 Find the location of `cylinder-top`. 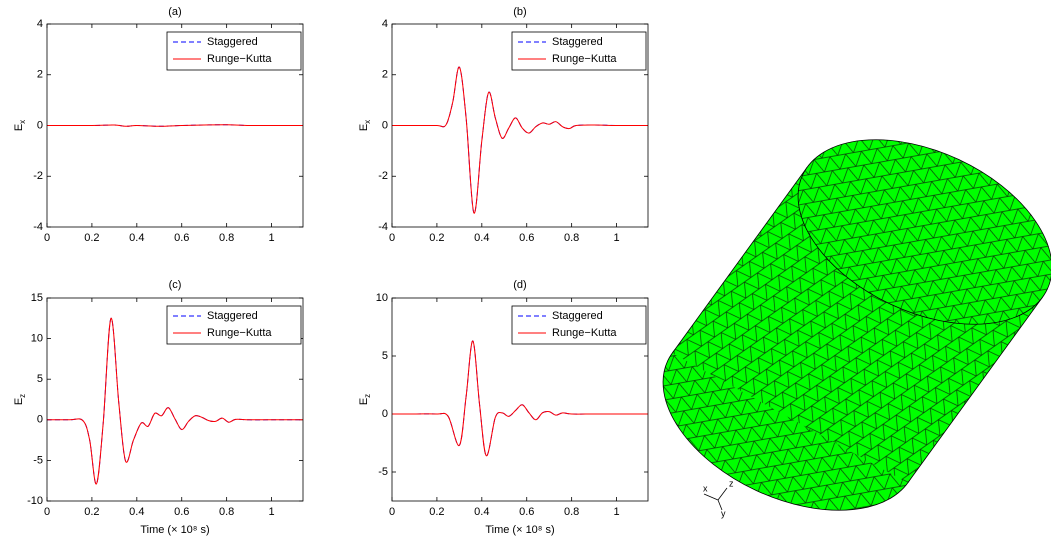

cylinder-top is located at coordinates (924, 232).